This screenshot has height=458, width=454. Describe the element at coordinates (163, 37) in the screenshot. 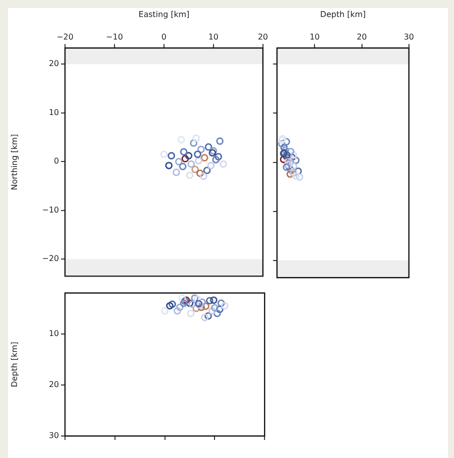

I see `x-tick-label: 0` at that location.